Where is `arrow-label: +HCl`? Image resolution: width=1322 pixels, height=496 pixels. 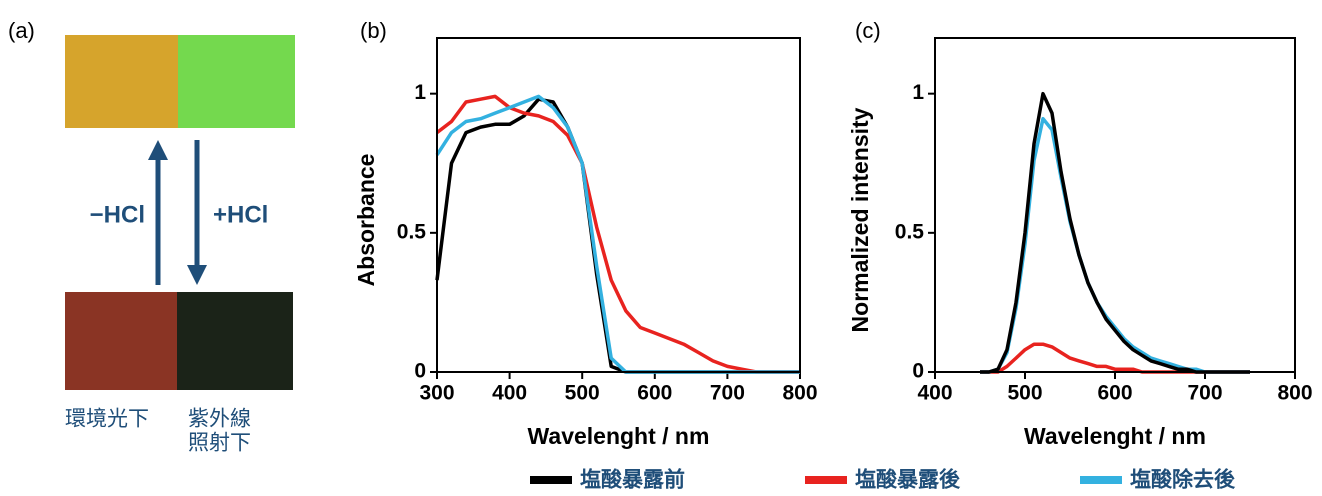 arrow-label: +HCl is located at coordinates (240, 214).